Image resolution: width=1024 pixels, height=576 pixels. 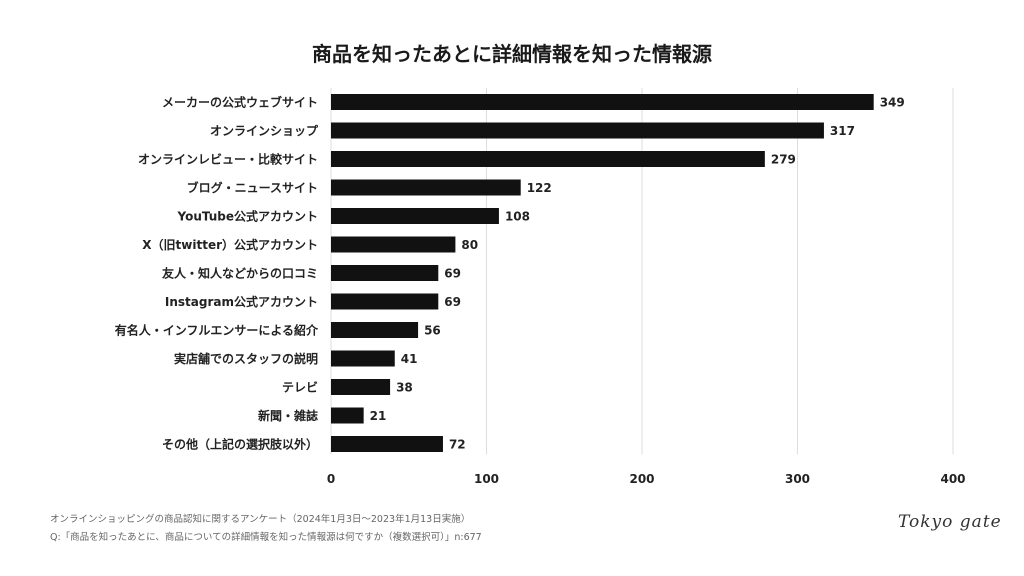 I want to click on category-label: 友人・知人などからの口コミ, so click(x=239, y=273).